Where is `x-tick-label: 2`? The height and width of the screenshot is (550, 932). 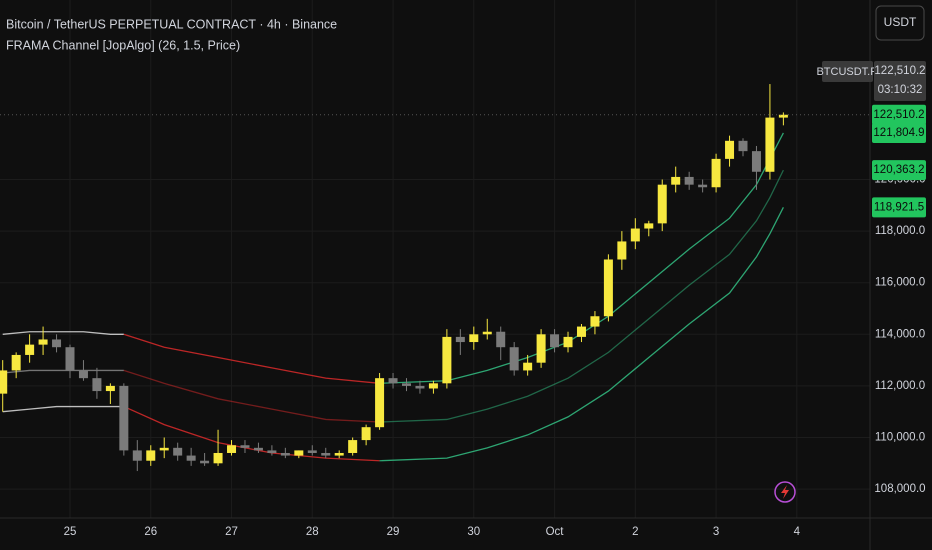 x-tick-label: 2 is located at coordinates (635, 532).